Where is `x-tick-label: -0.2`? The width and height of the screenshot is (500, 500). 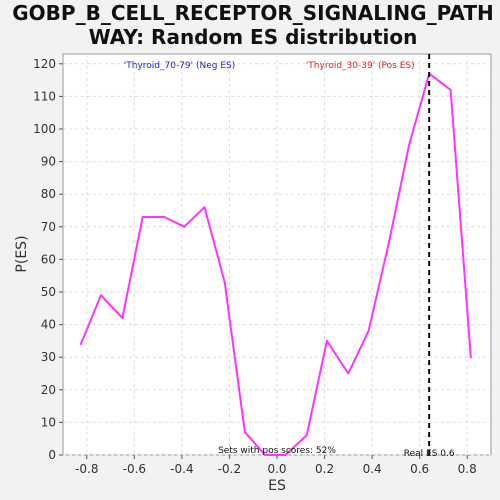 x-tick-label: -0.2 is located at coordinates (229, 469).